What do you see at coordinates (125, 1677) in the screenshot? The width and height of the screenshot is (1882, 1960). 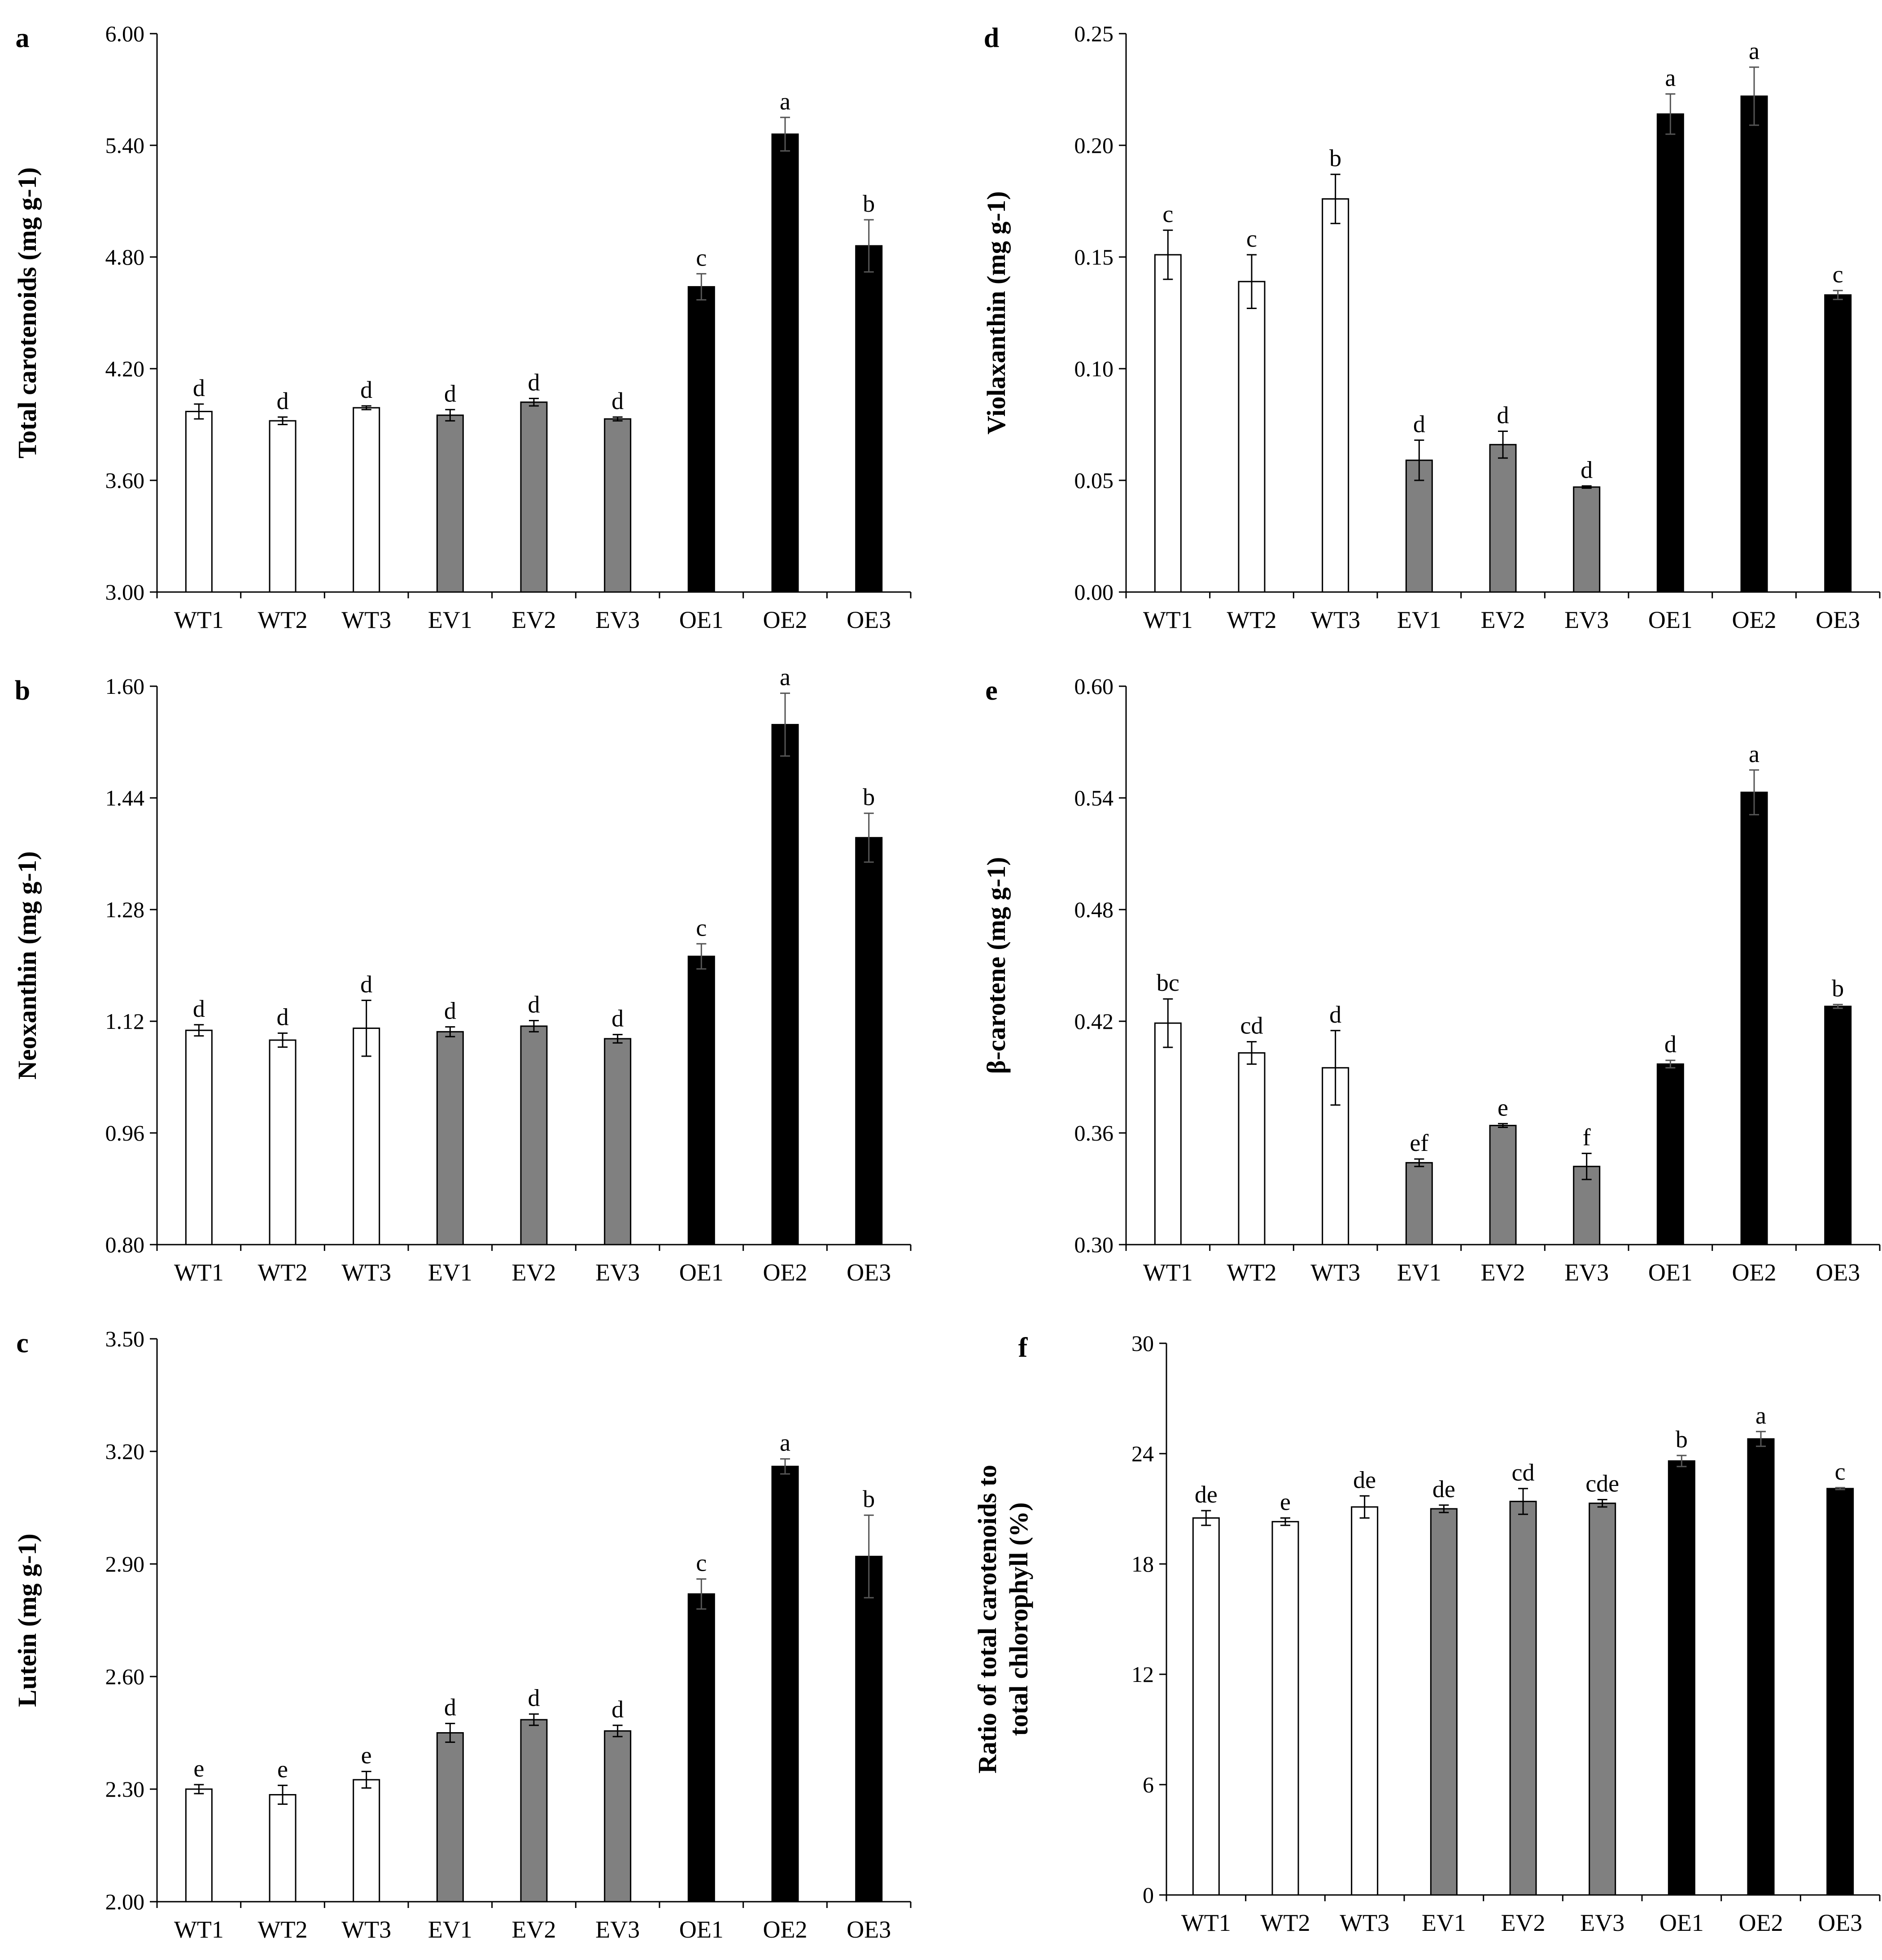 I see `y-tick-label: 2.60` at bounding box center [125, 1677].